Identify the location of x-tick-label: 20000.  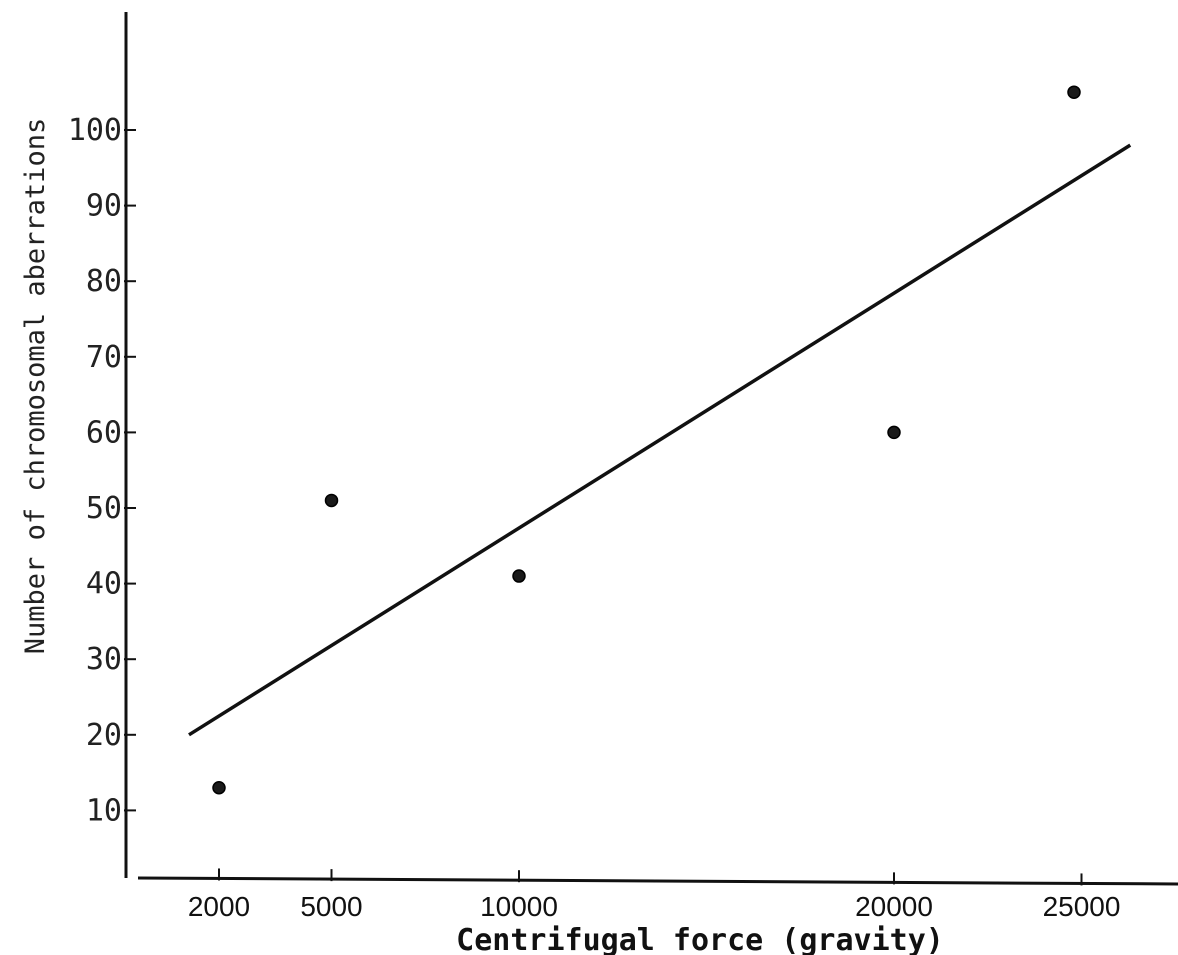
(894, 906).